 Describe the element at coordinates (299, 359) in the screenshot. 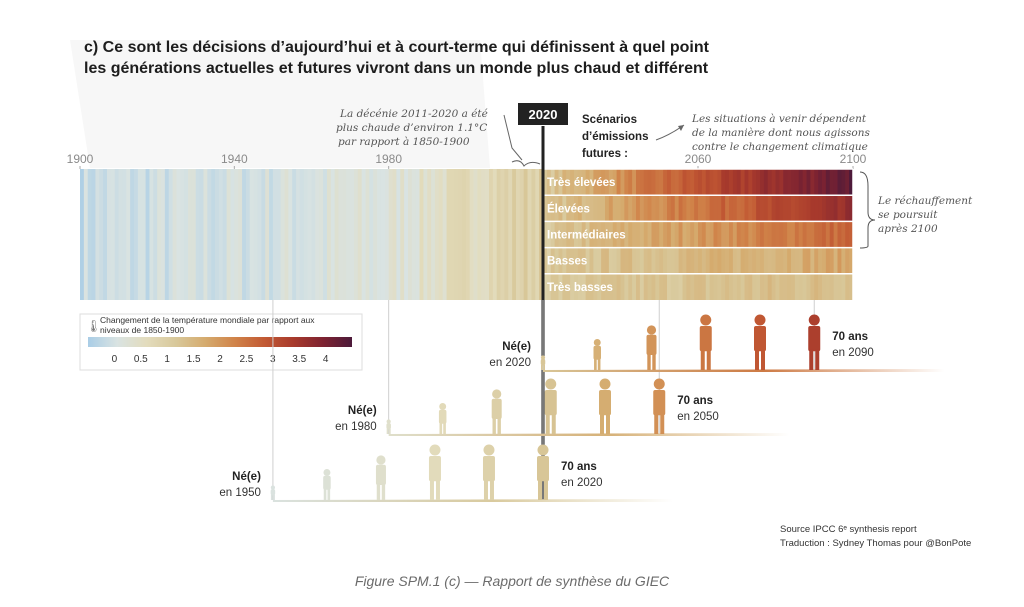

I see `colorbar-tick-3.5: 3.5` at that location.